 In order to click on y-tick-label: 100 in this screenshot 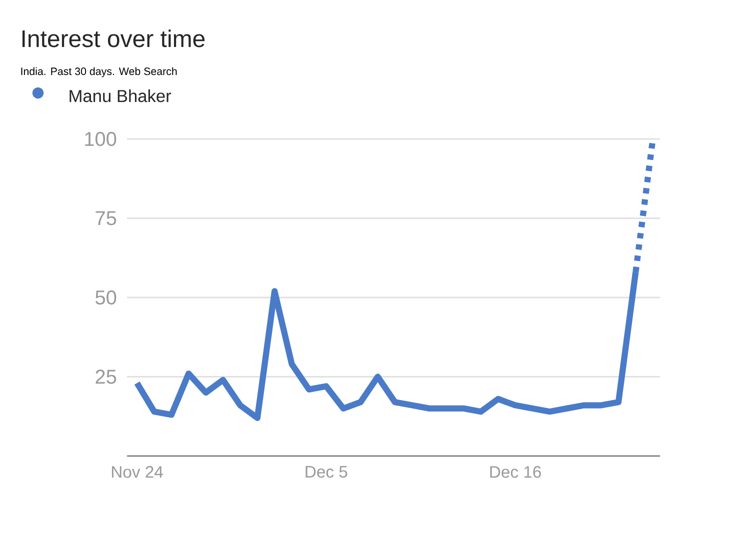, I will do `click(100, 139)`.